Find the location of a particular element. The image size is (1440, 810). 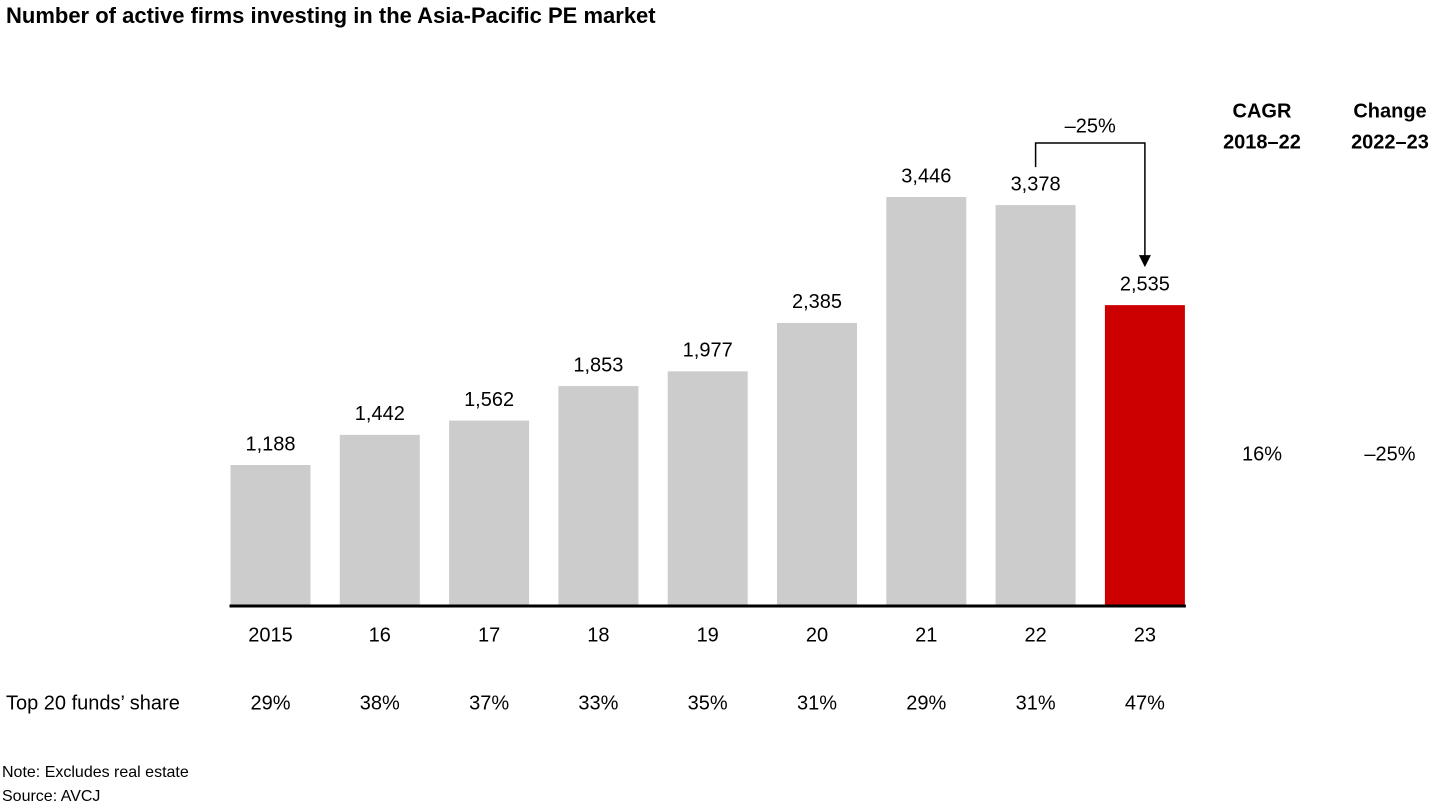

side-header: Change is located at coordinates (1389, 111).